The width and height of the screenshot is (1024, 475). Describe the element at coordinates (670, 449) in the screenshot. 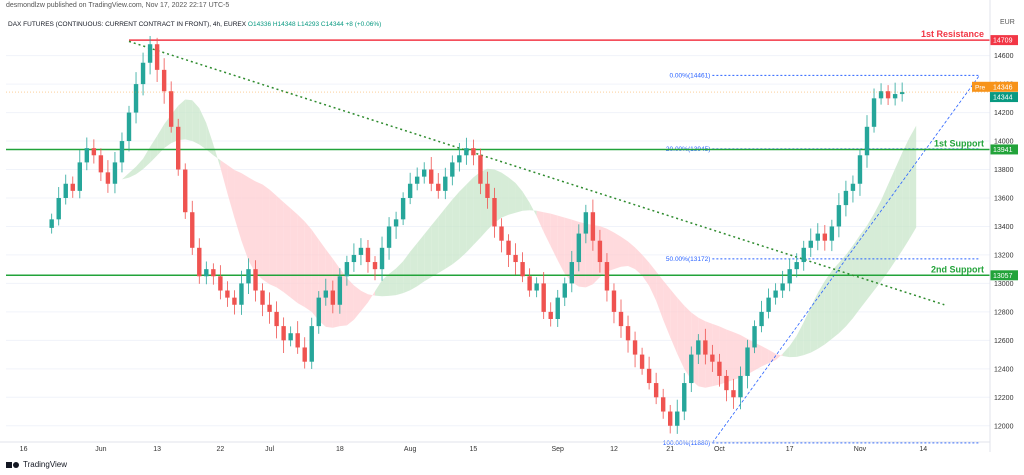

I see `time-tick-label: 21` at that location.